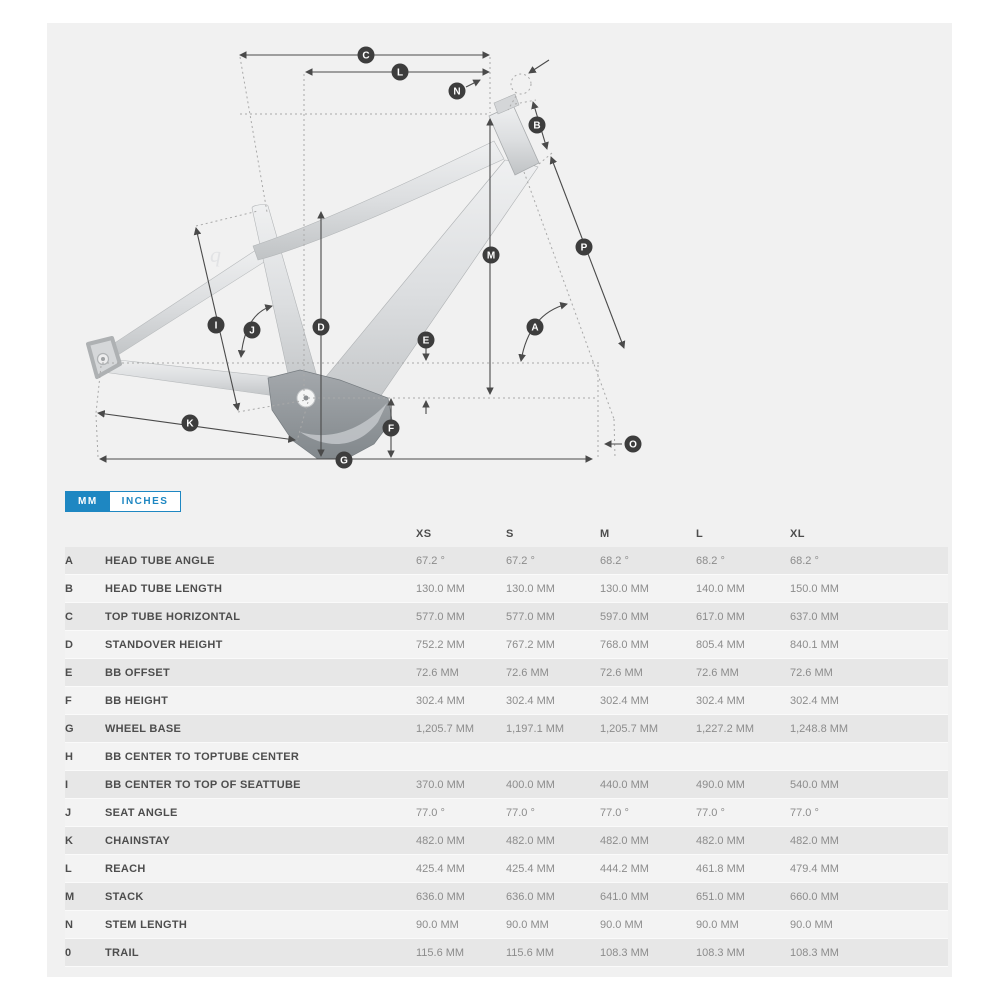 The height and width of the screenshot is (1000, 1000). I want to click on diagram-badge-g: G, so click(344, 460).